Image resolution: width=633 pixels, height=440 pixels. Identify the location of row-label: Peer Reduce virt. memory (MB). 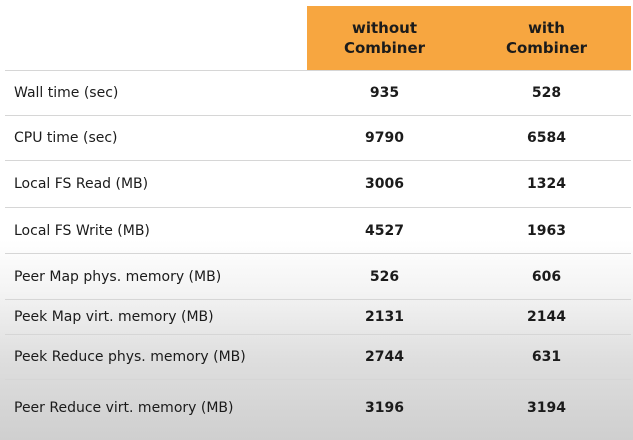
(124, 408).